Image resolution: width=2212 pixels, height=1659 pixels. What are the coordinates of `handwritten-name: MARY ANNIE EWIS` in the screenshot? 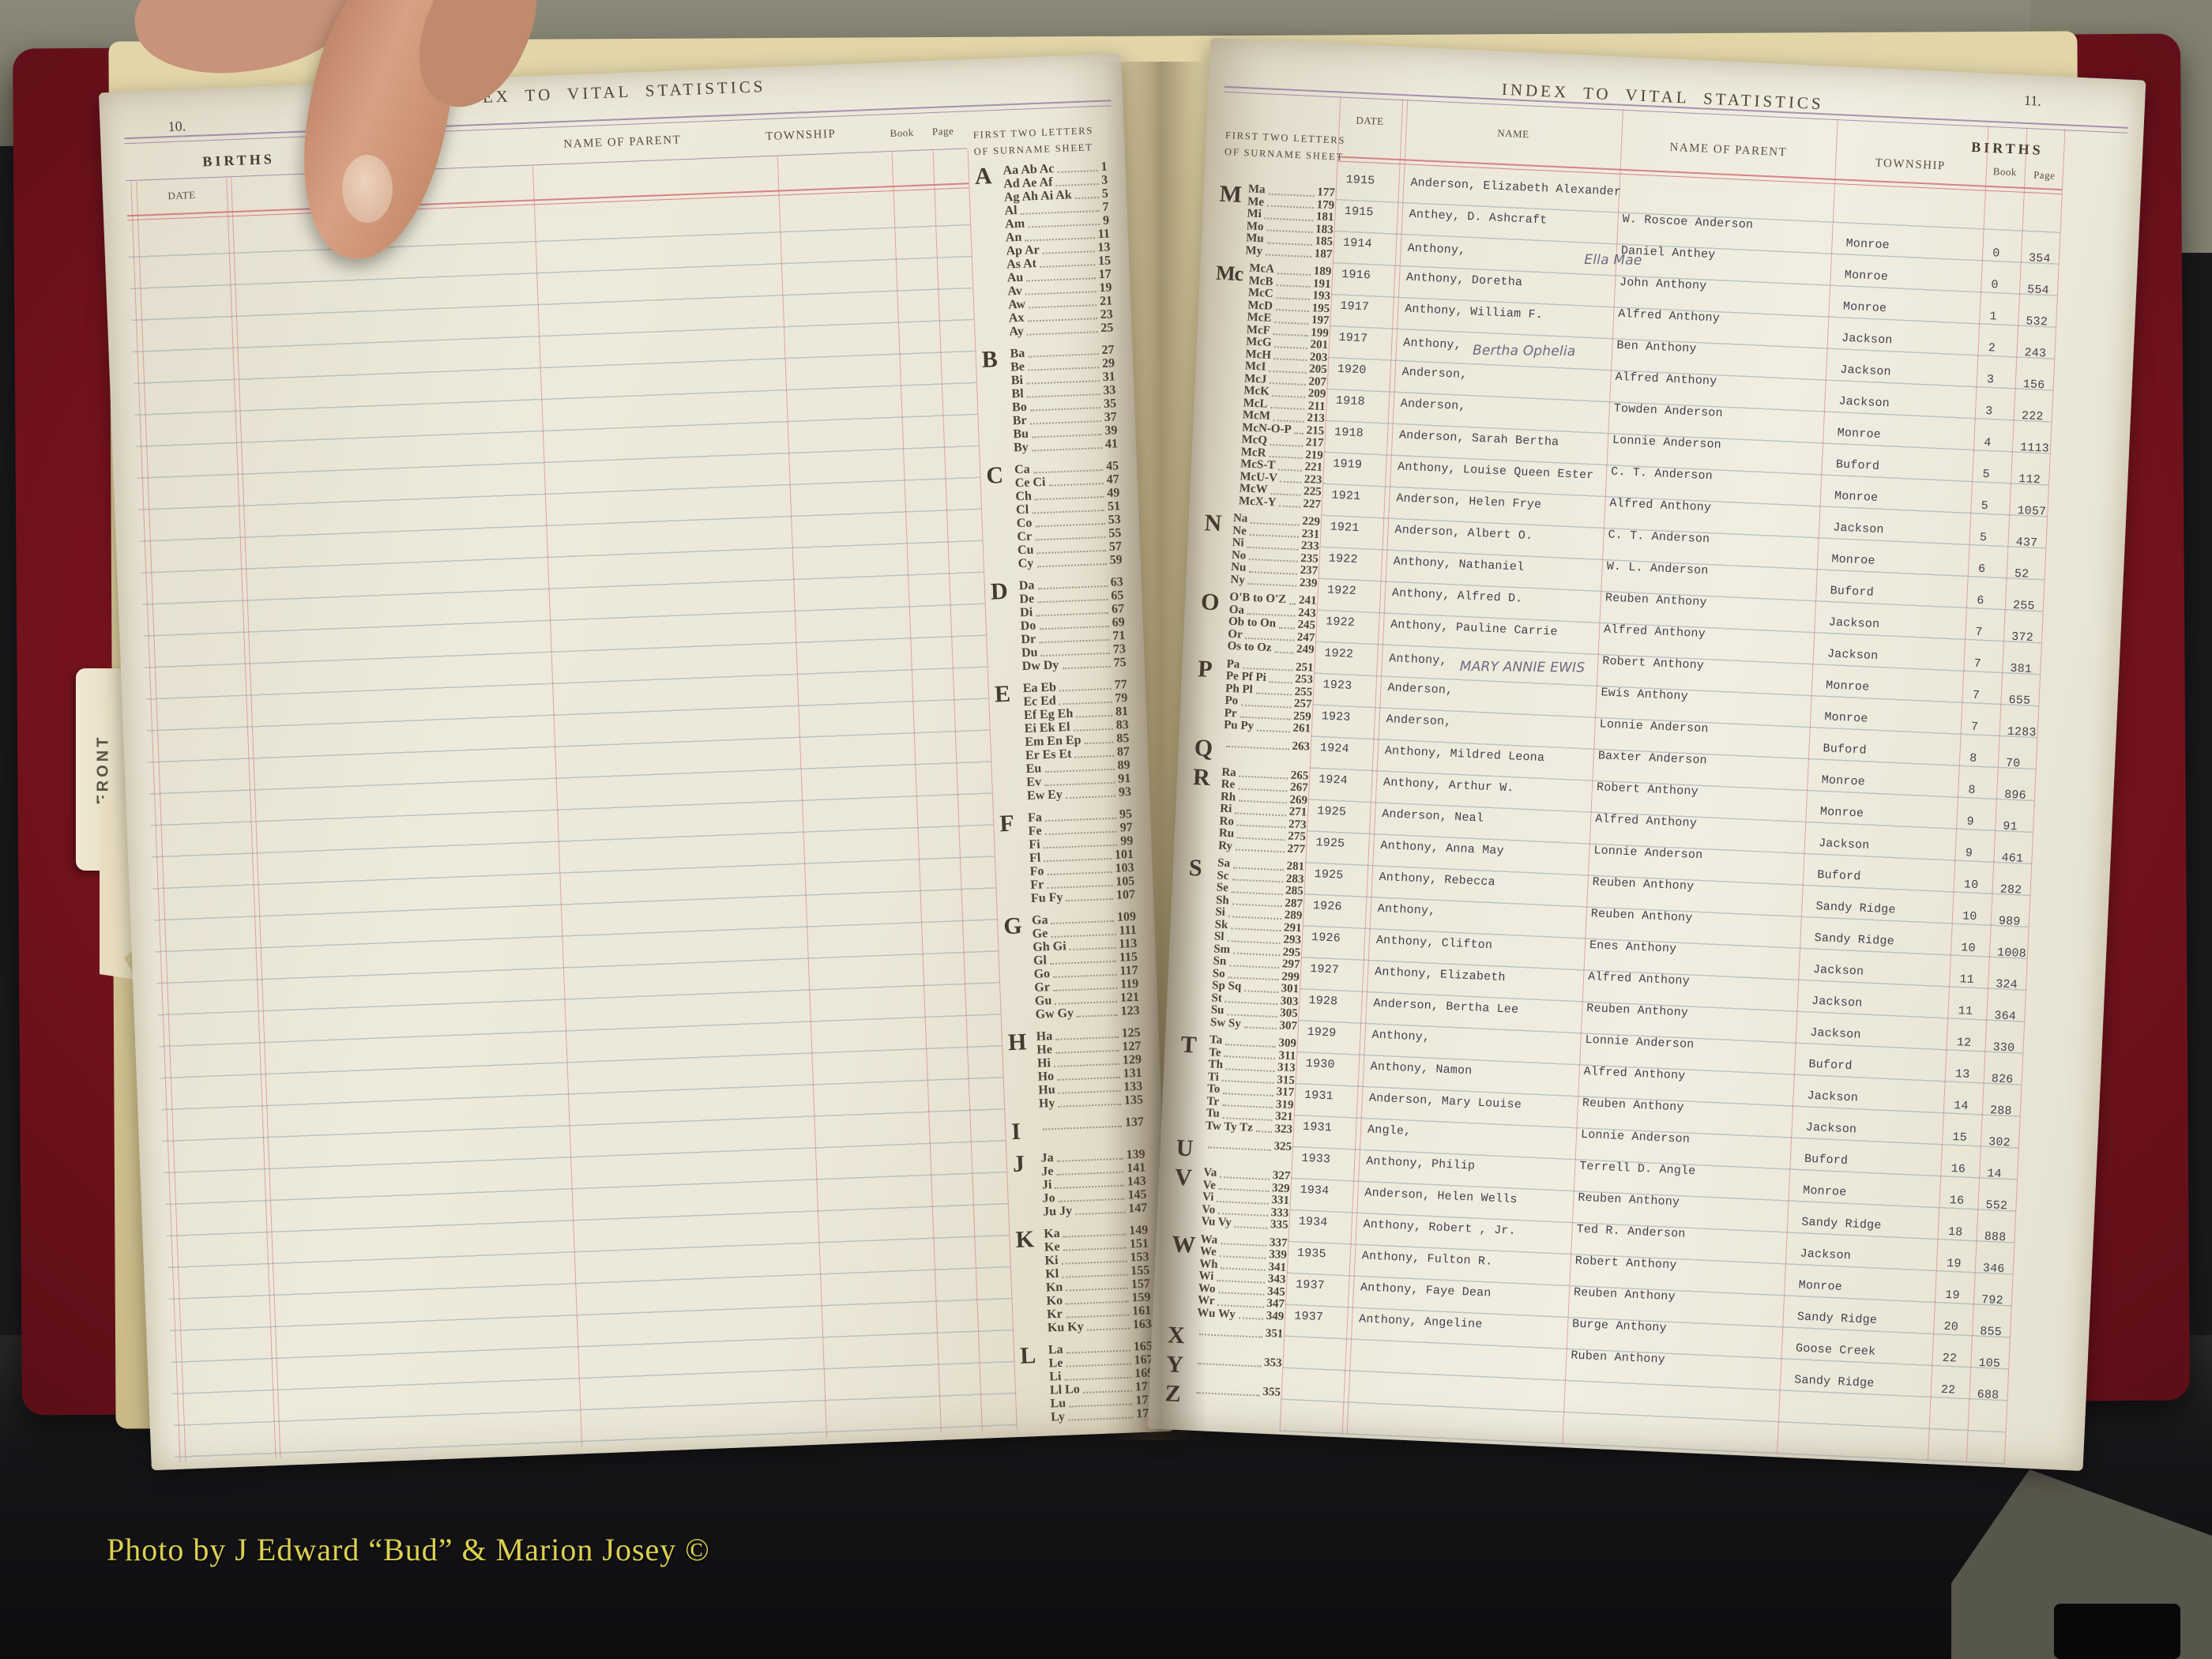 It's located at (1523, 667).